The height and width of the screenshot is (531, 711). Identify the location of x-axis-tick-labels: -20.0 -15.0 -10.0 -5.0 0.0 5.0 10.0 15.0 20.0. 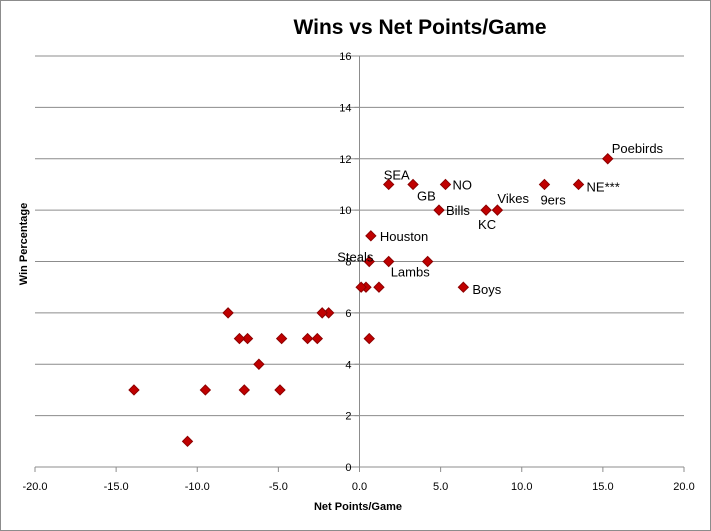
(358, 487).